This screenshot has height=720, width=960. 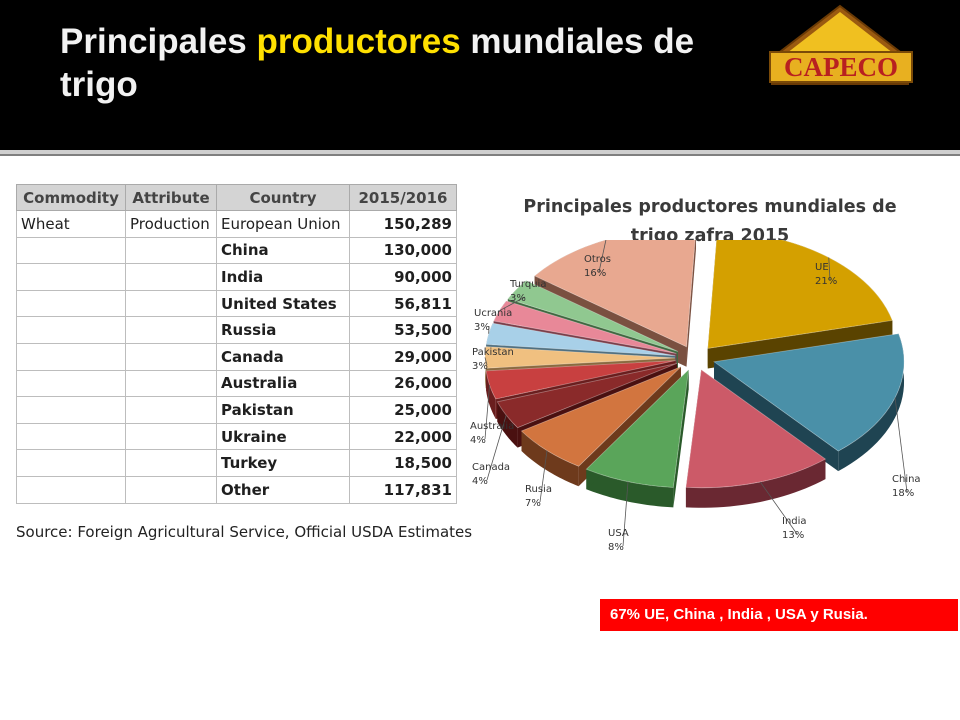 I want to click on slice-pct-pakistan: 3%, so click(x=480, y=366).